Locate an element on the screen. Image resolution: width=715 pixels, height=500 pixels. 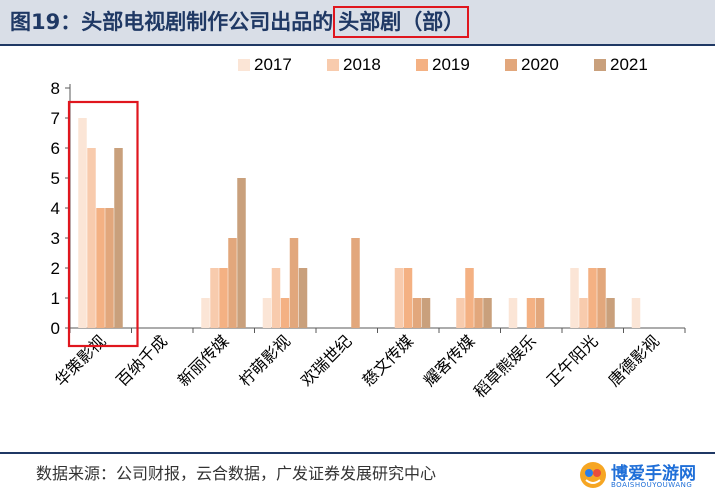
y-tick-label: 6 is located at coordinates (55, 148).